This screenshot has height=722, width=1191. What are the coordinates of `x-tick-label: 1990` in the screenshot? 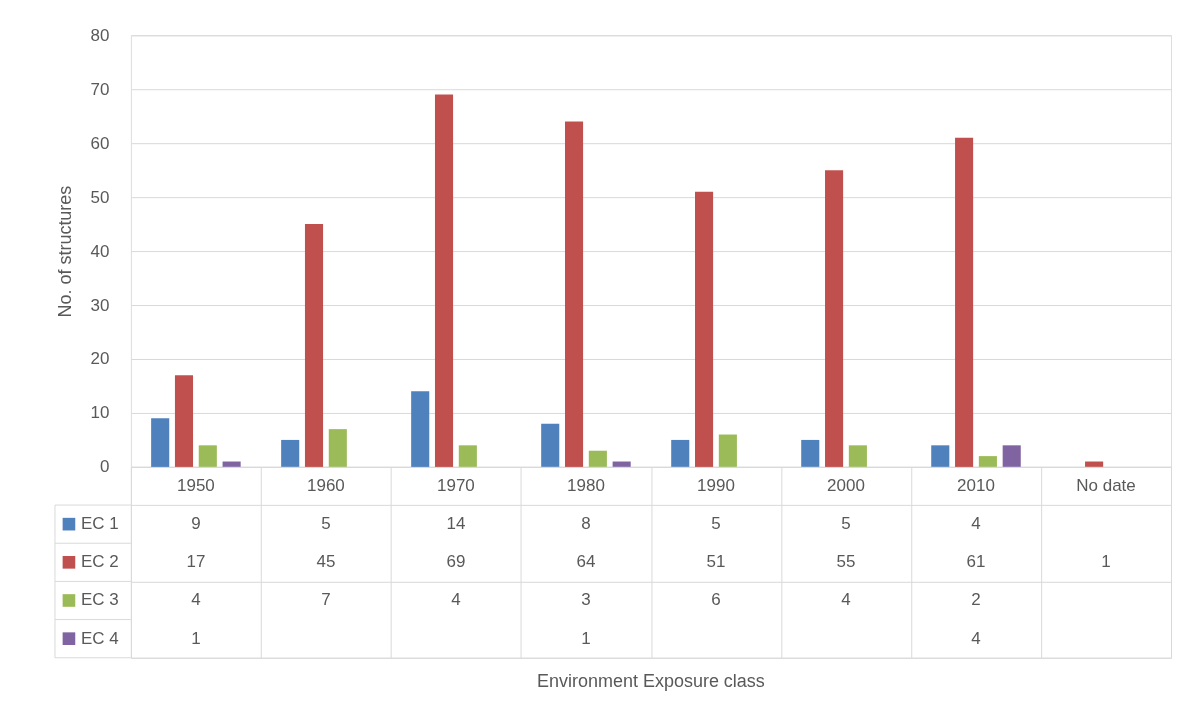 It's located at (716, 485).